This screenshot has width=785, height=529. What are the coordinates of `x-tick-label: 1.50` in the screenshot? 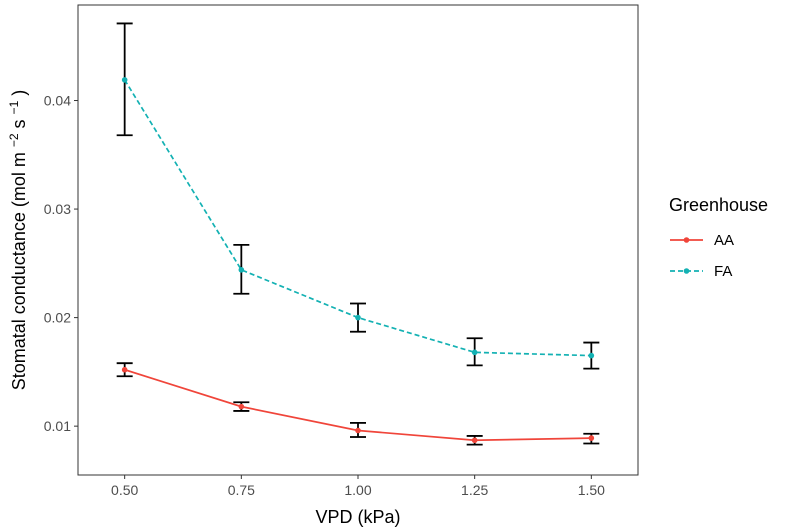 It's located at (591, 490).